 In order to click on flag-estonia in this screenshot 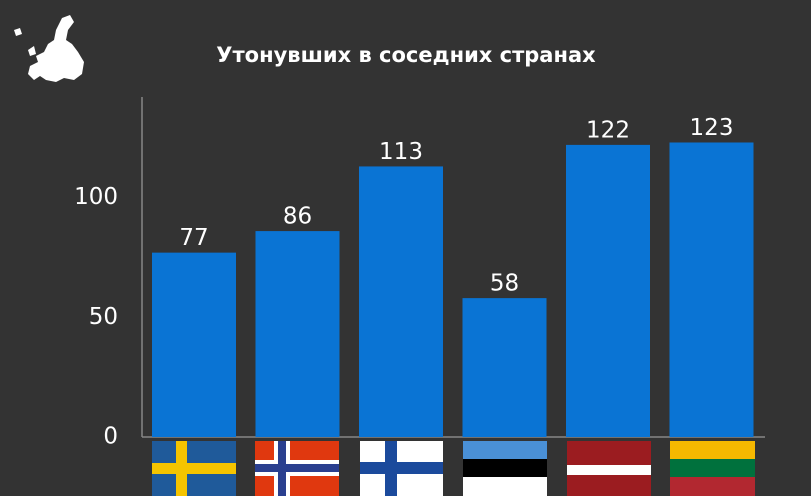, I will do `click(505, 468)`.